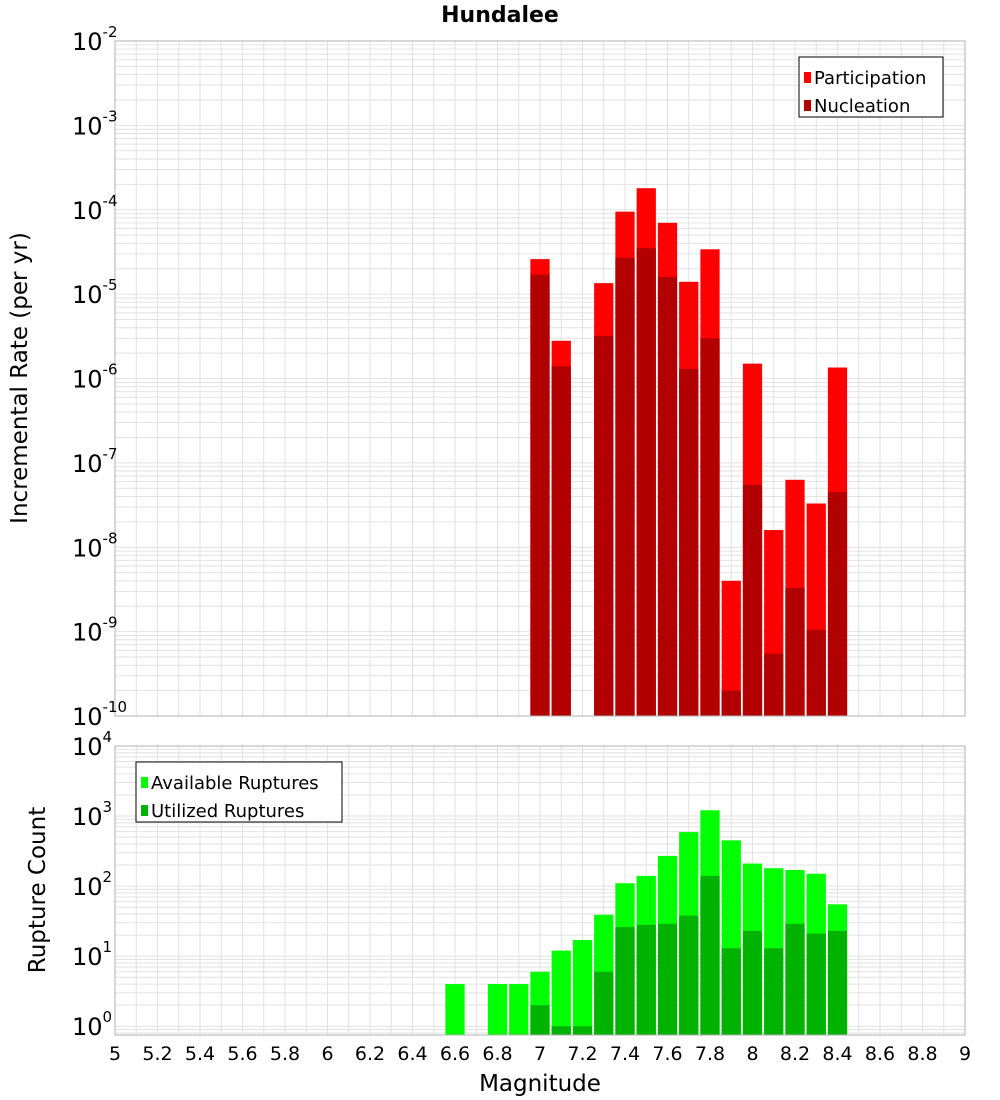  I want to click on x-tick-label: 5.8, so click(285, 1054).